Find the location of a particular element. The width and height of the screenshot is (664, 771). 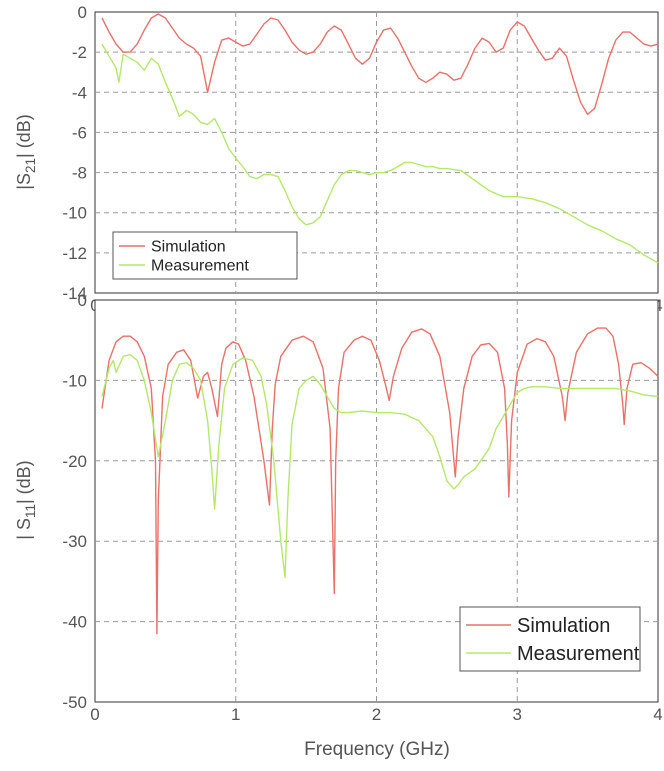

y-axis-label: | S11| (dB) is located at coordinates (26, 499).